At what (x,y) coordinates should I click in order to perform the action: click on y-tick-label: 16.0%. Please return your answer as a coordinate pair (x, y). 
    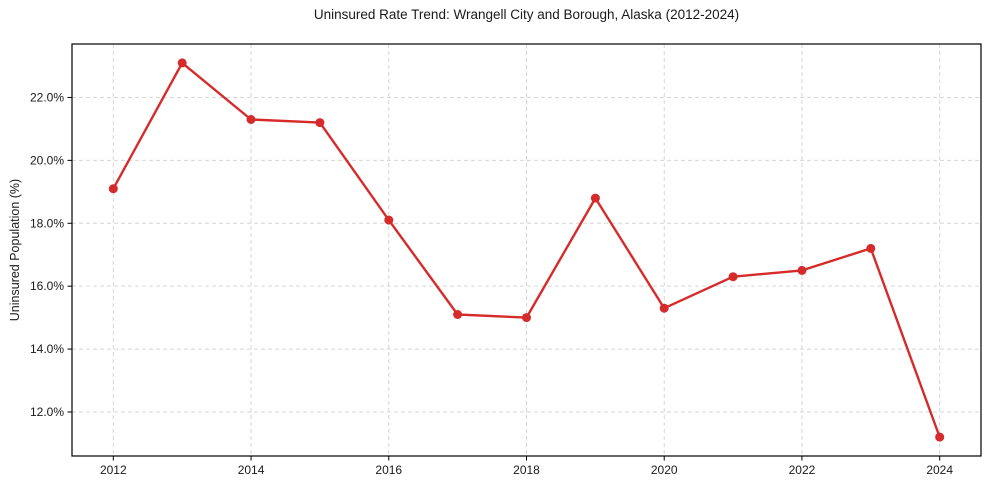
    Looking at the image, I should click on (47, 286).